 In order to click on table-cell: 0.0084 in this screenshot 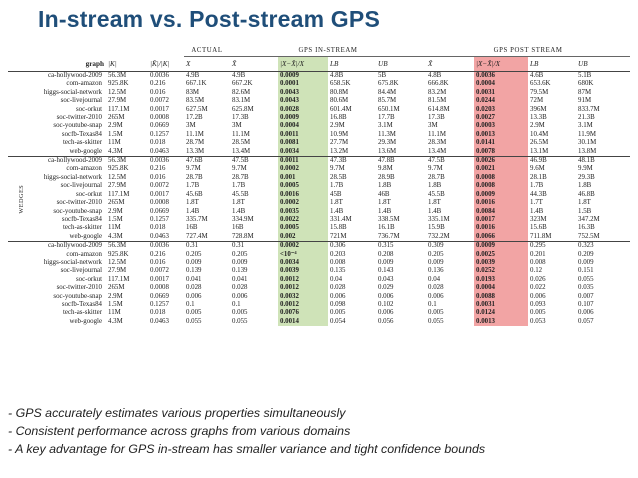, I will do `click(501, 211)`.